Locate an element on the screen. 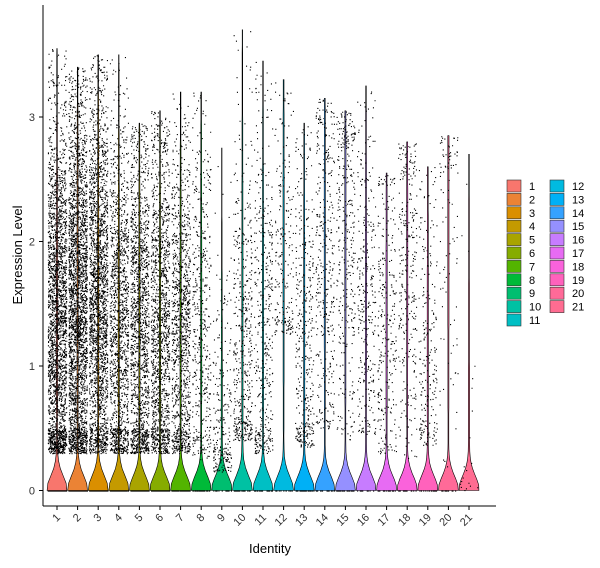 Image resolution: width=600 pixels, height=568 pixels. y-tick-label: 1 is located at coordinates (32, 367).